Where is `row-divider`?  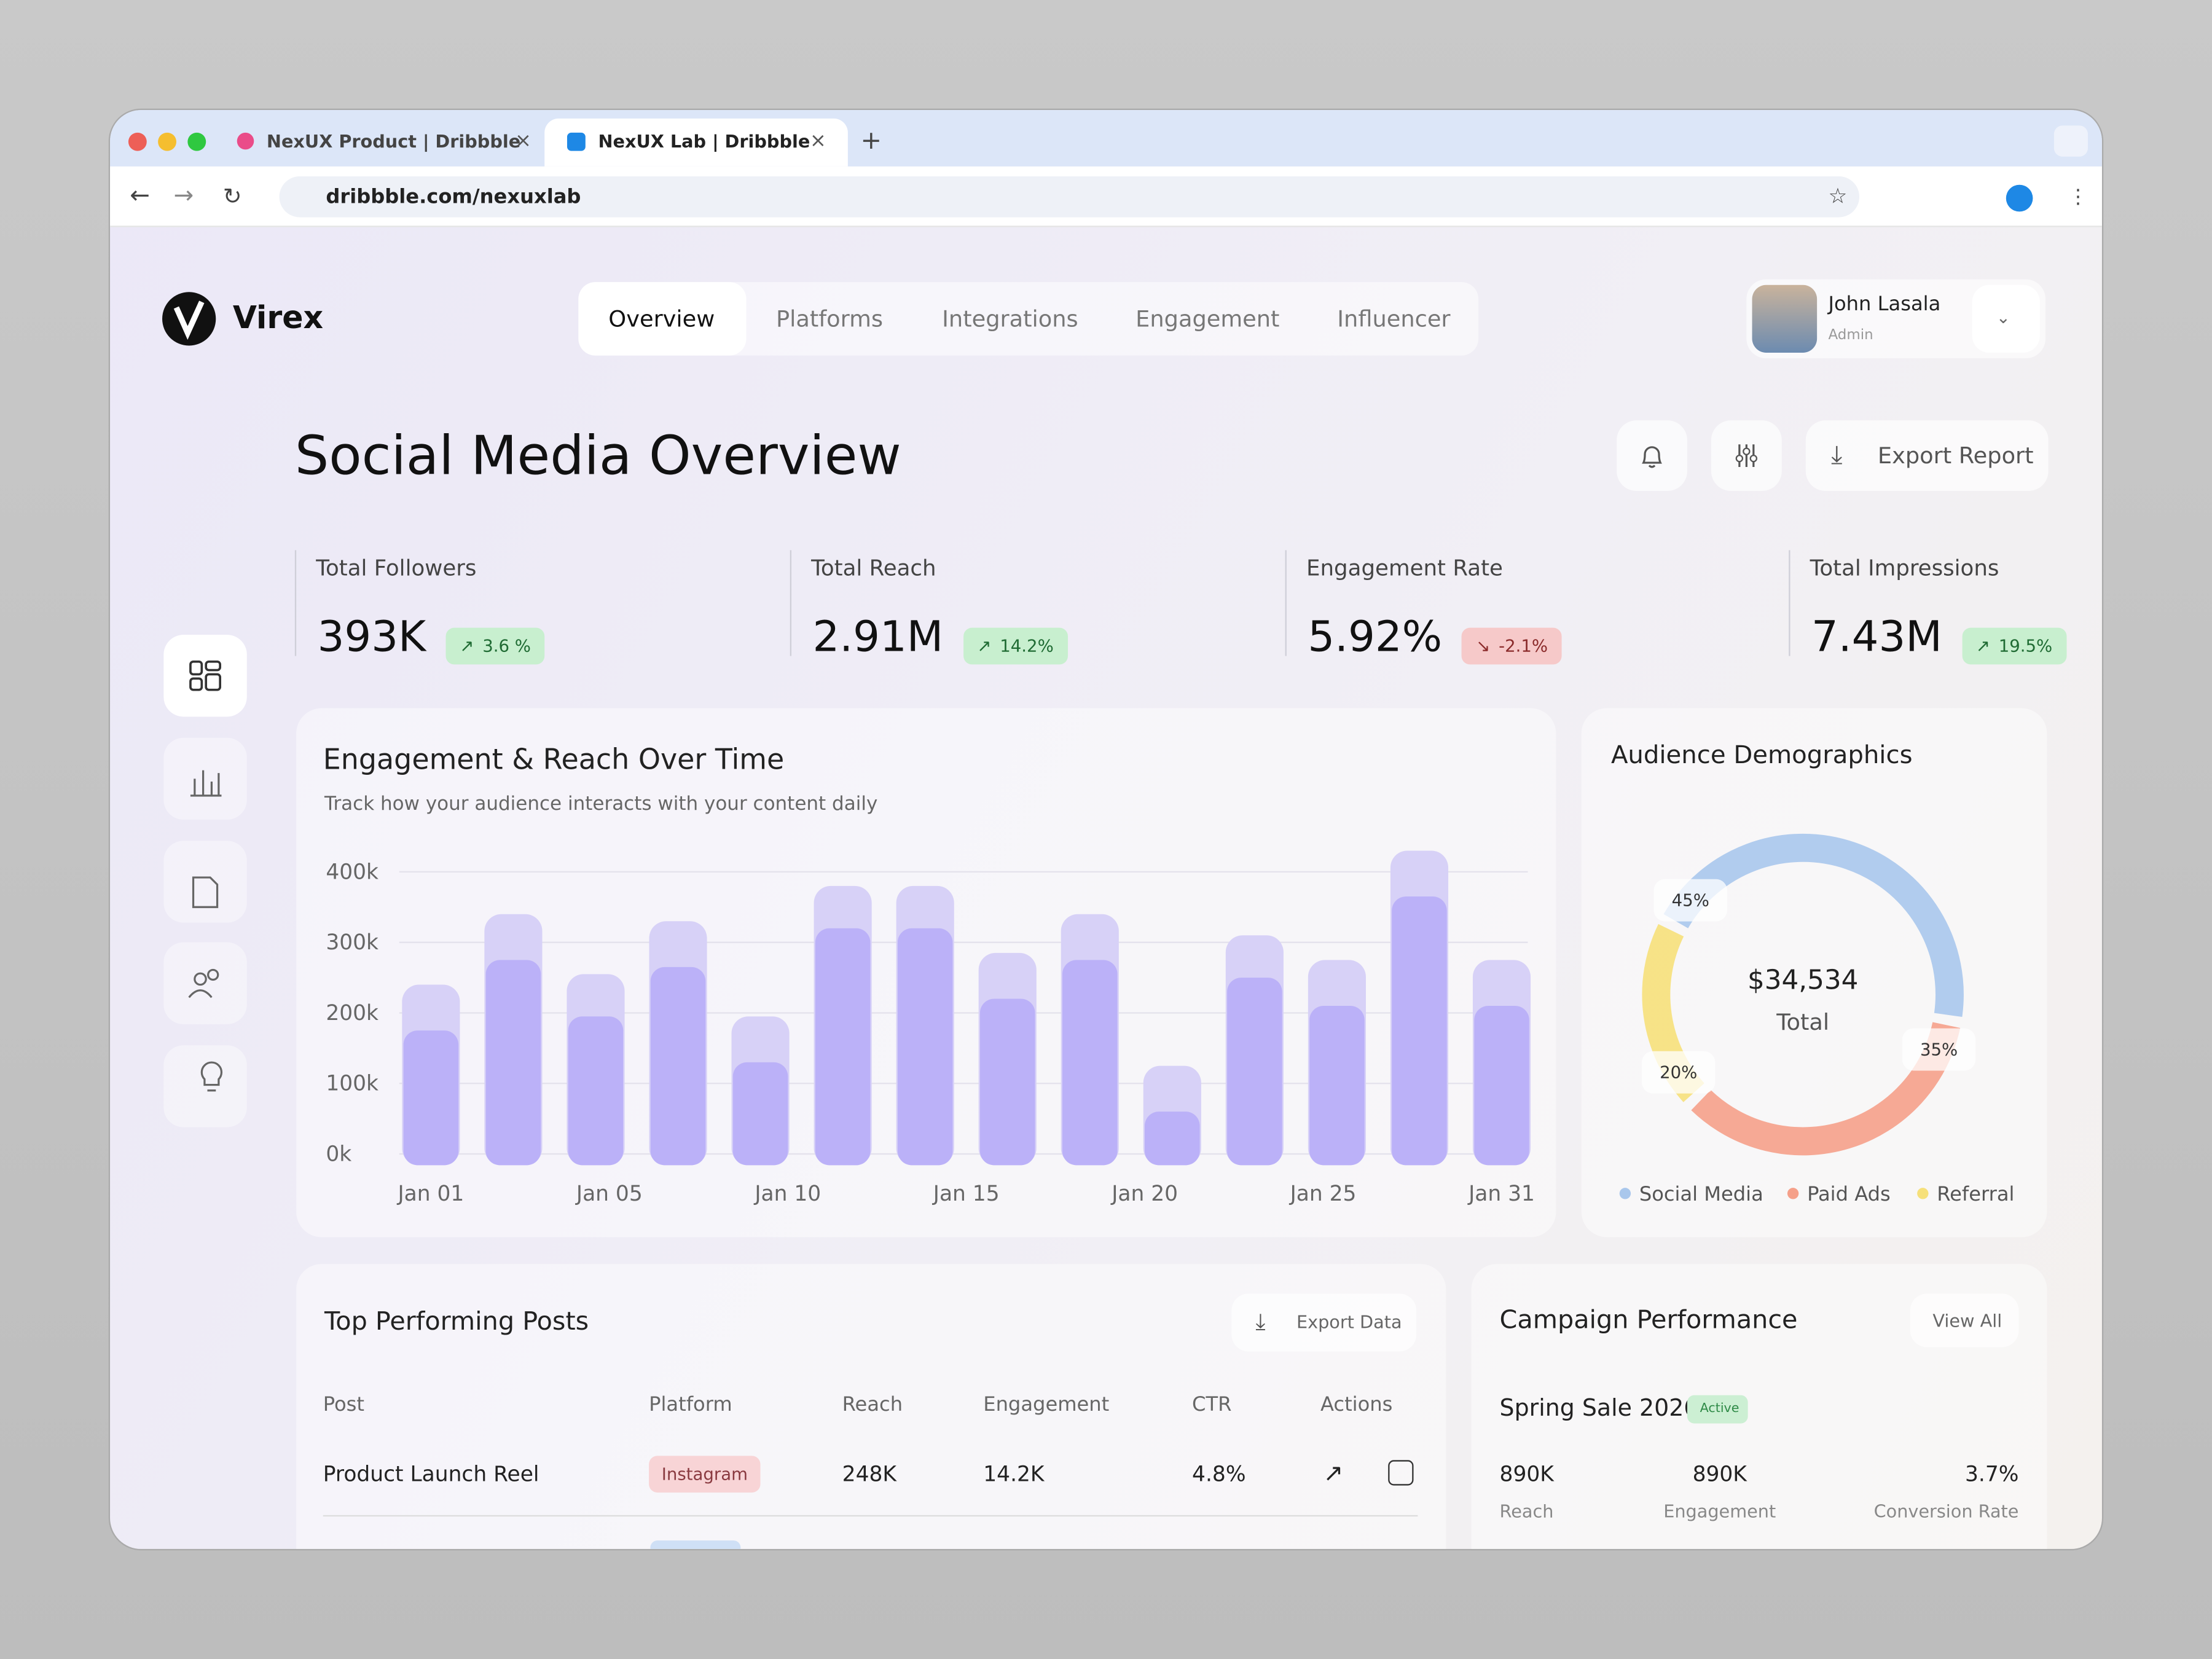
row-divider is located at coordinates (870, 1516).